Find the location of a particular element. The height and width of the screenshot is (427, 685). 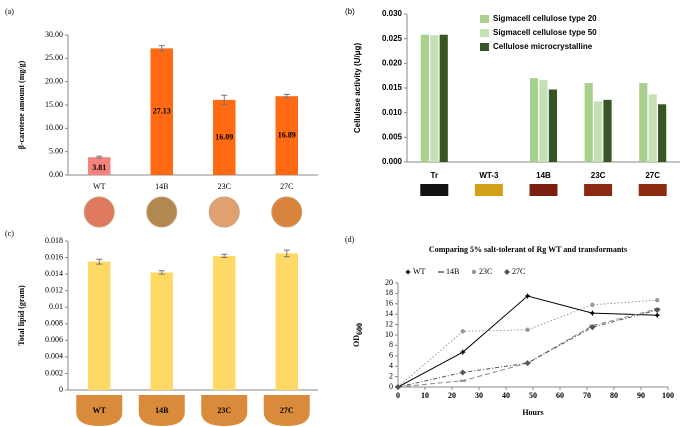

y-tick-label: 30.00 is located at coordinates (54, 34).